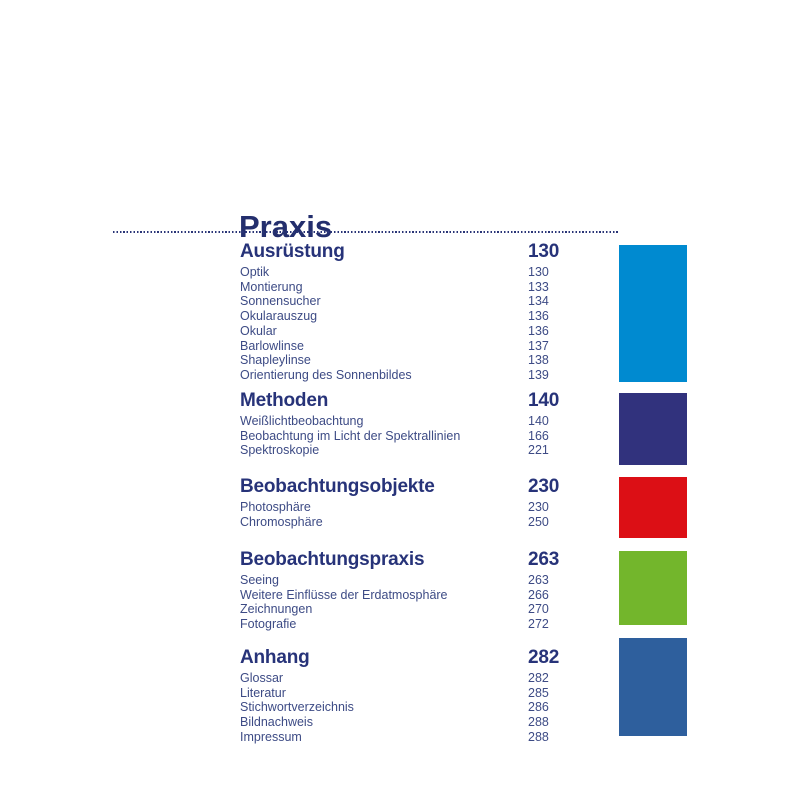 This screenshot has height=800, width=800. What do you see at coordinates (544, 486) in the screenshot?
I see `toc-section-page-number: 230` at bounding box center [544, 486].